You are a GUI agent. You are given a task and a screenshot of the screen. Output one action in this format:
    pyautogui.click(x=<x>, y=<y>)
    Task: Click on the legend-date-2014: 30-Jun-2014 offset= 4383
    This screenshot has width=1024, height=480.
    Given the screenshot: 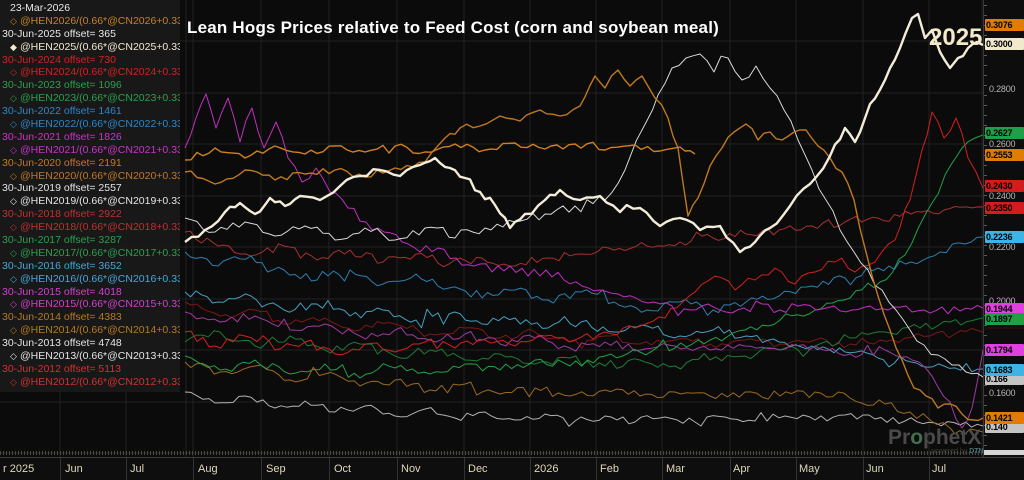 What is the action you would take?
    pyautogui.click(x=62, y=317)
    